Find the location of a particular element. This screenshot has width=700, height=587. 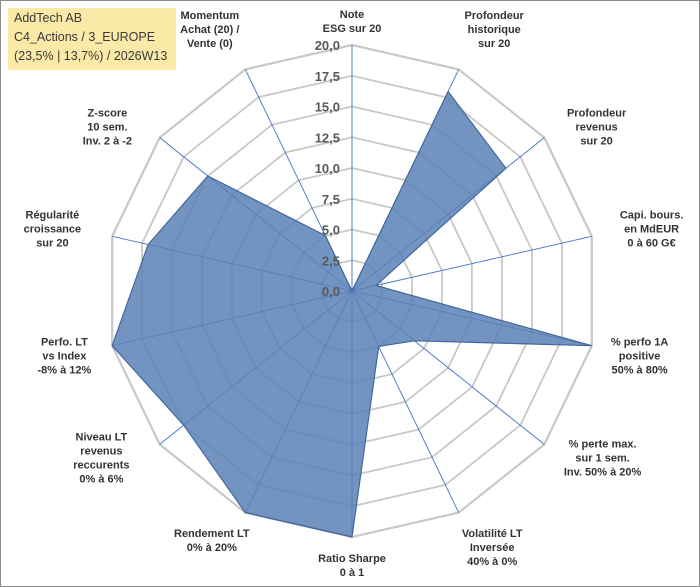

axis-label-line: en MdEUR is located at coordinates (651, 230).